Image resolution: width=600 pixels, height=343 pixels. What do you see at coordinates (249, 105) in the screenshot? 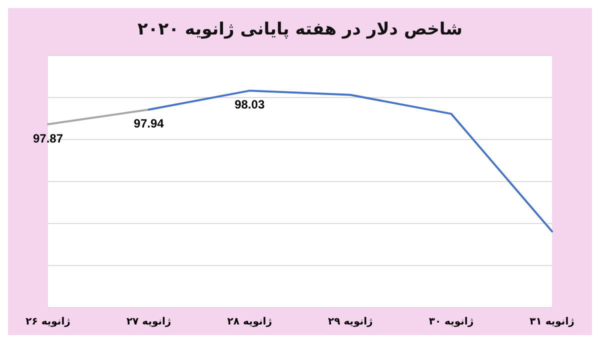
I see `data-label: 98.03` at bounding box center [249, 105].